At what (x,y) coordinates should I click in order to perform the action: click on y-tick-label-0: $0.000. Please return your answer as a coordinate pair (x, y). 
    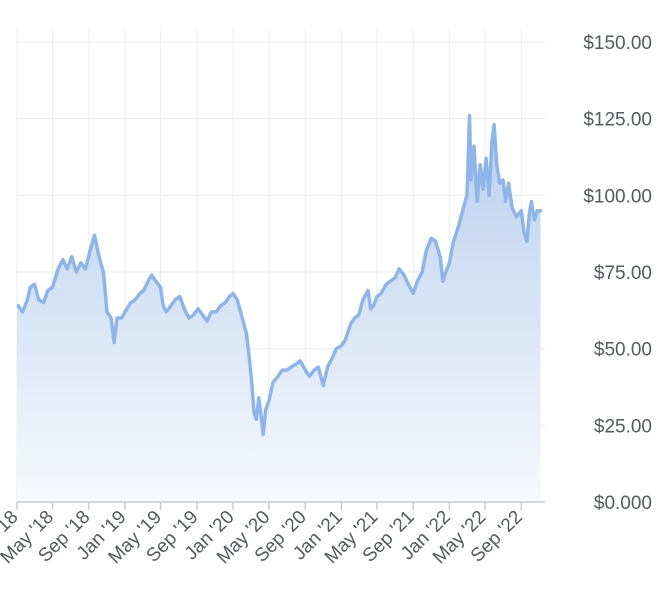
    Looking at the image, I should click on (623, 503).